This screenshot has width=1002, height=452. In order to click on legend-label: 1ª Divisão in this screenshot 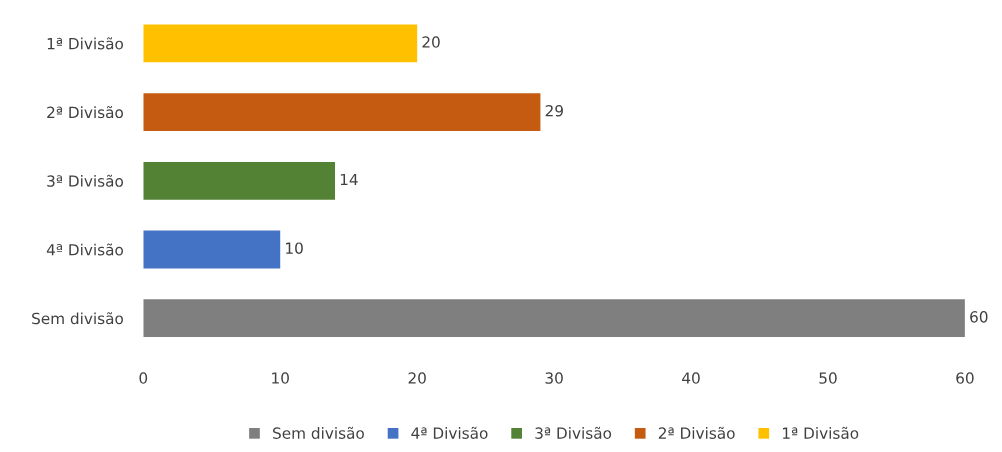, I will do `click(821, 432)`.